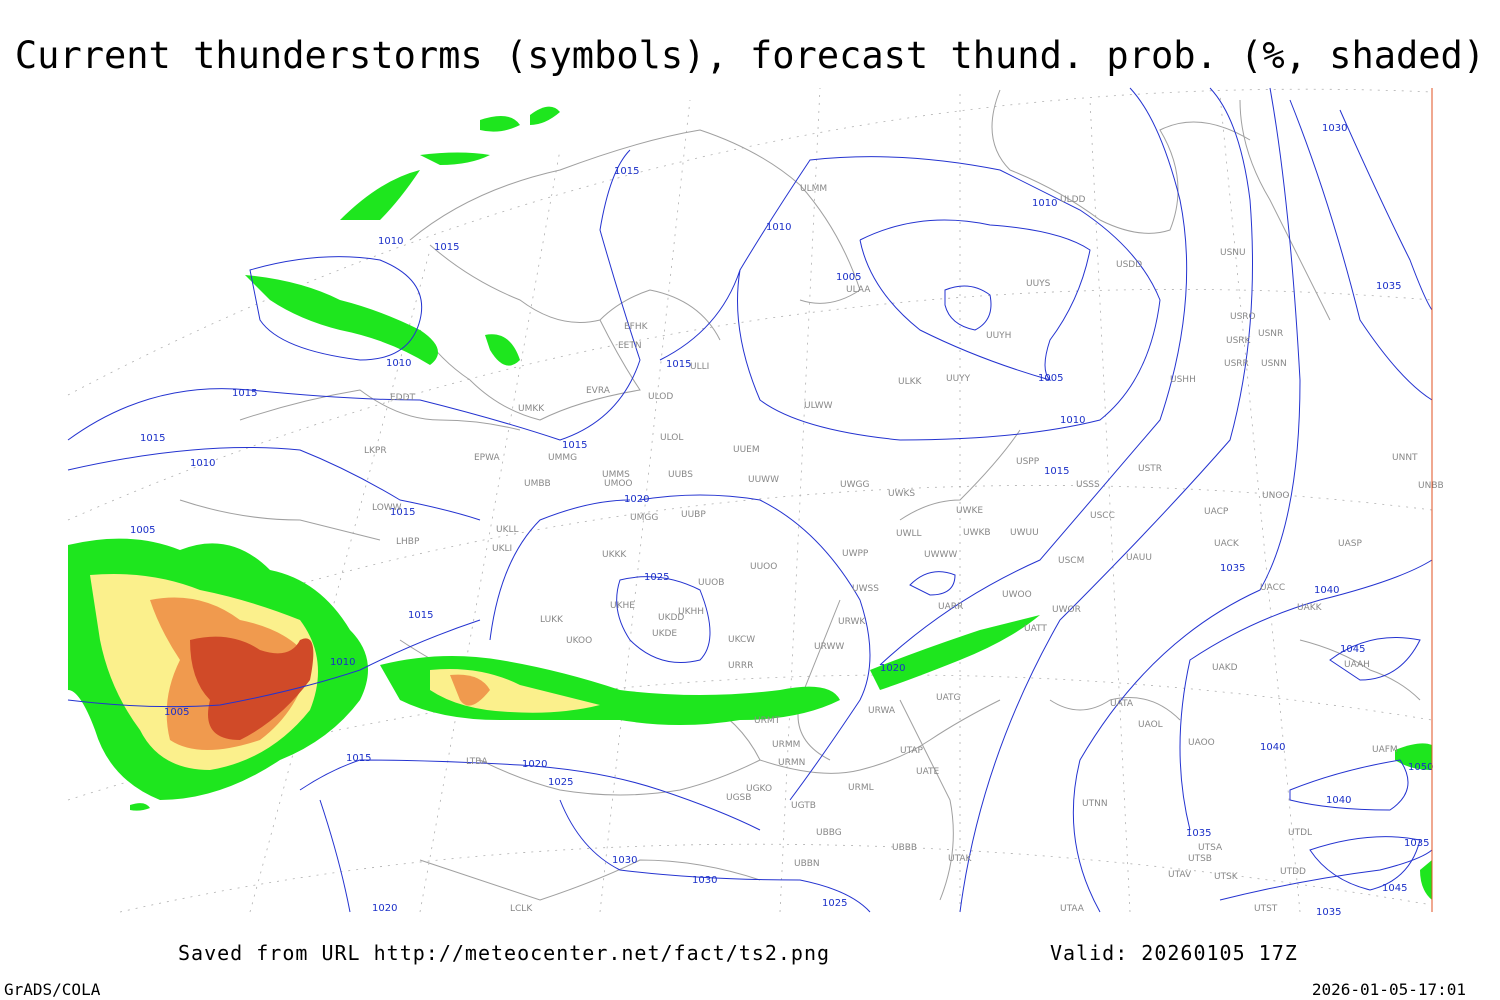 The width and height of the screenshot is (1500, 1000). Describe the element at coordinates (803, 806) in the screenshot. I see `station-label: UGTB` at that location.